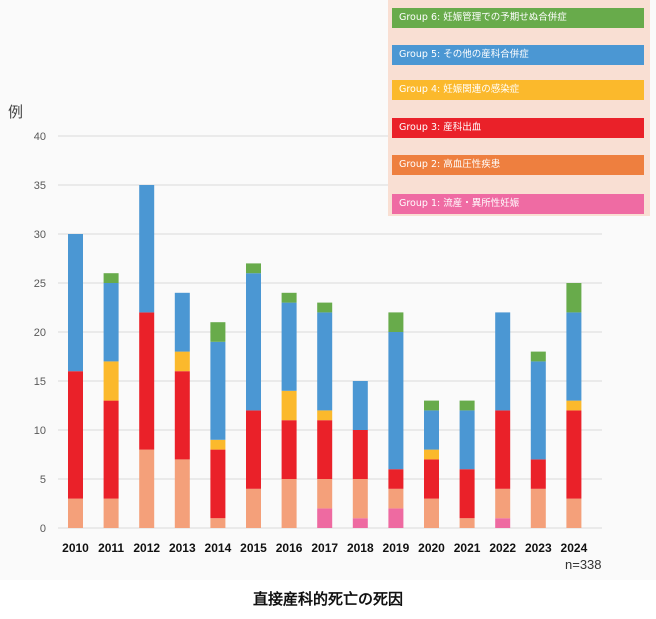 This screenshot has height=619, width=656. What do you see at coordinates (538, 548) in the screenshot?
I see `x-tick-label: 2023` at bounding box center [538, 548].